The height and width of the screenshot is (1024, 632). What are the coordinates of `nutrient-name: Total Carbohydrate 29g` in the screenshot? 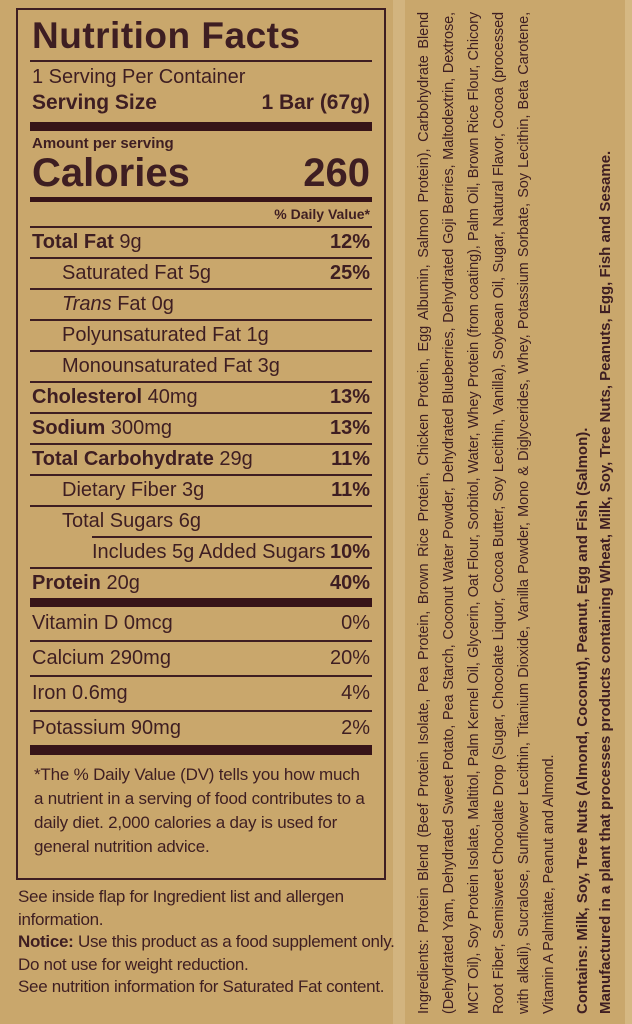 It's located at (142, 459).